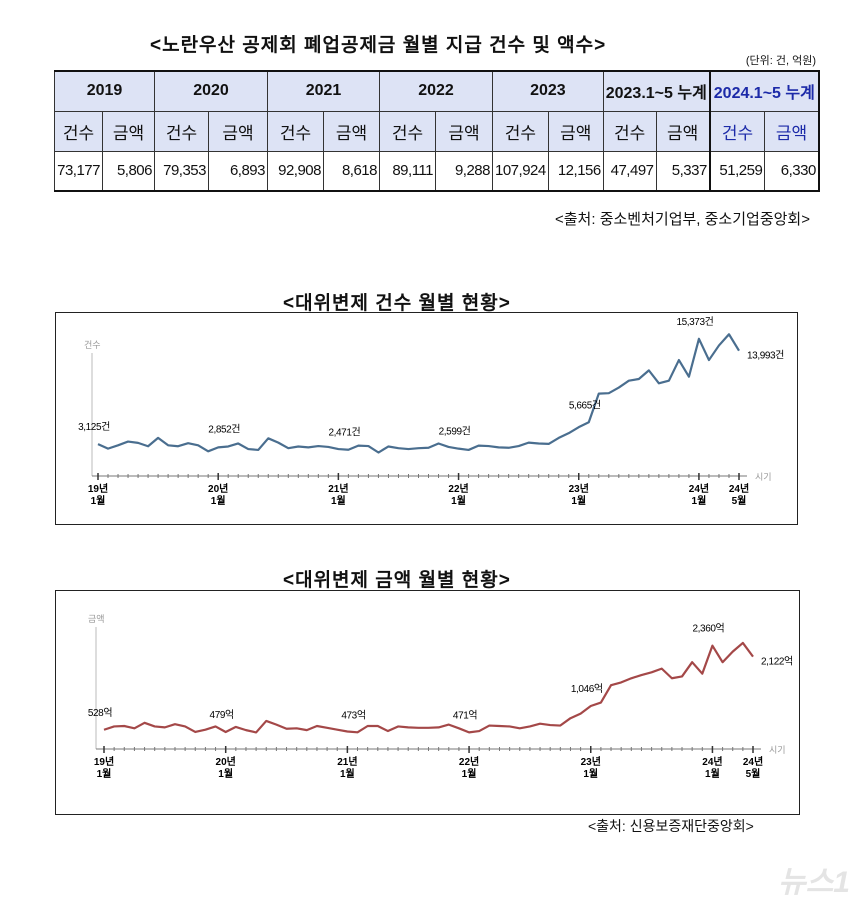 The image size is (860, 907). I want to click on value-cell: 51,259, so click(737, 171).